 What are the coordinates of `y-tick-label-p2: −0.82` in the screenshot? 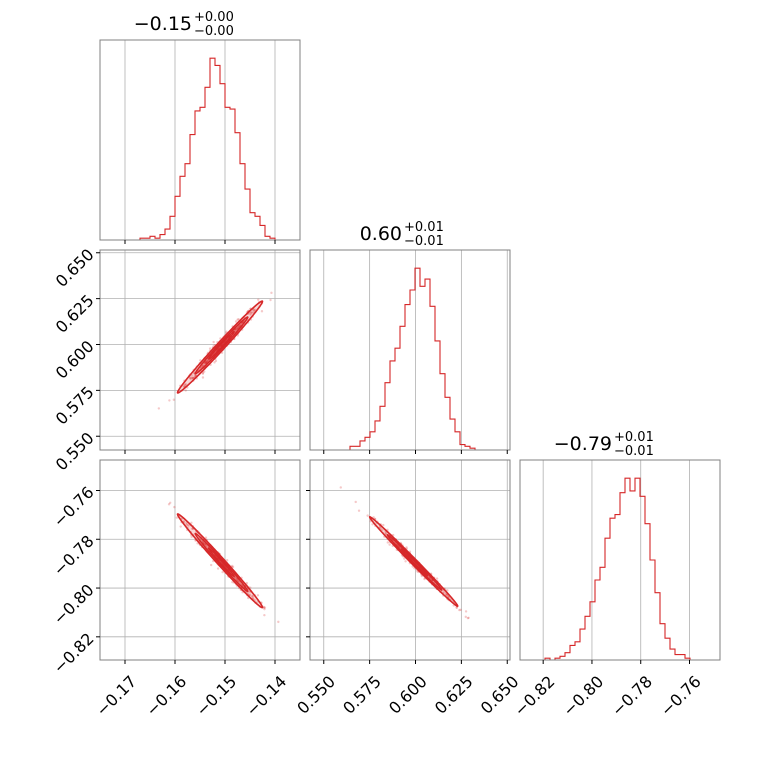 It's located at (74, 653).